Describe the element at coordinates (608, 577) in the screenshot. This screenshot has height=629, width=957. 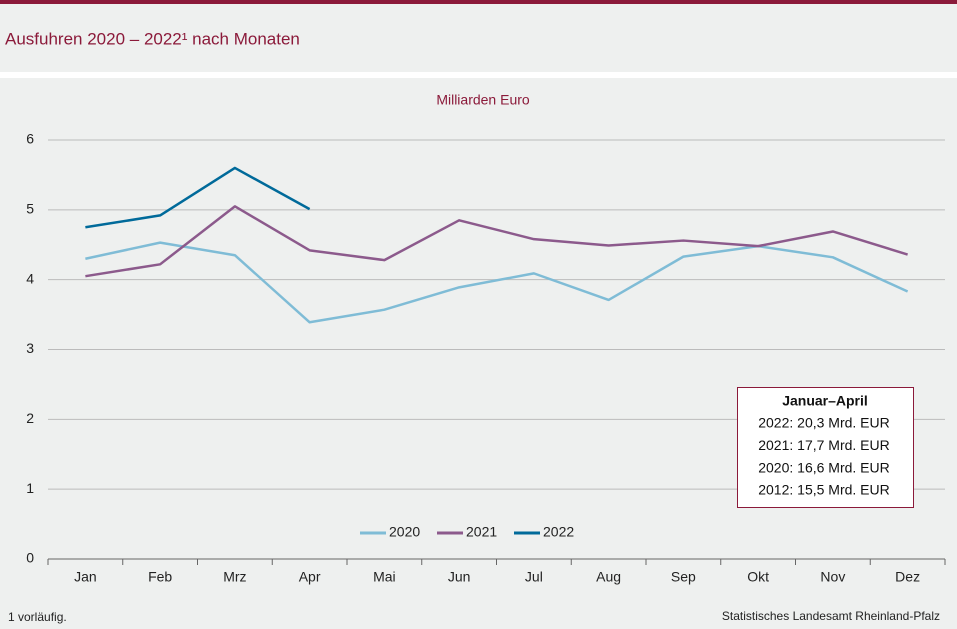
I see `x-tick-label: Aug` at that location.